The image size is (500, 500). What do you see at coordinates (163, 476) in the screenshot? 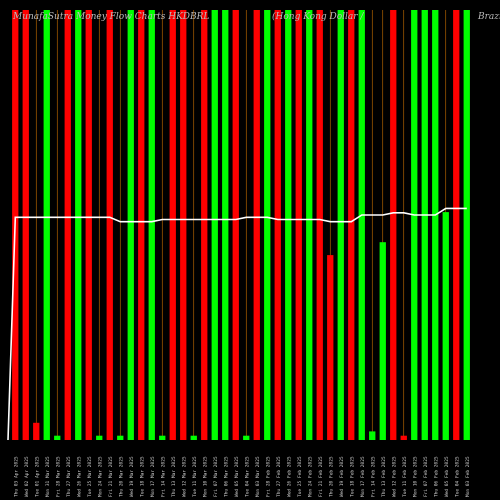
I see `x-tick-label: Fri 14 Mar 2025` at bounding box center [163, 476].